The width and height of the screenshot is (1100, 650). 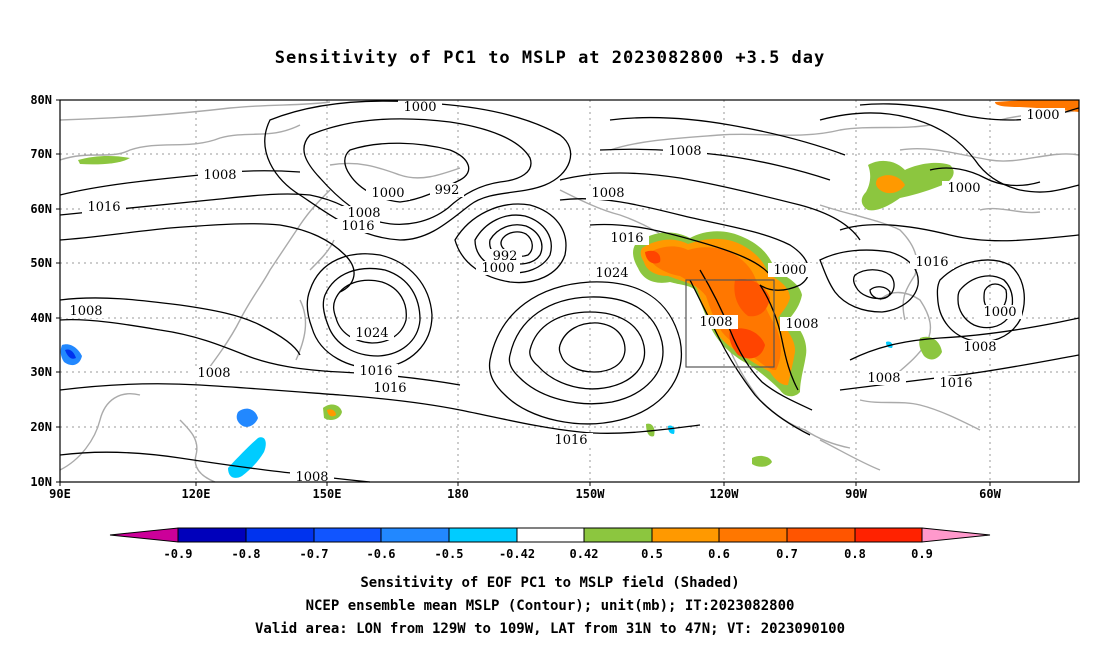 What do you see at coordinates (584, 554) in the screenshot?
I see `colorbar-label: 0.42` at bounding box center [584, 554].